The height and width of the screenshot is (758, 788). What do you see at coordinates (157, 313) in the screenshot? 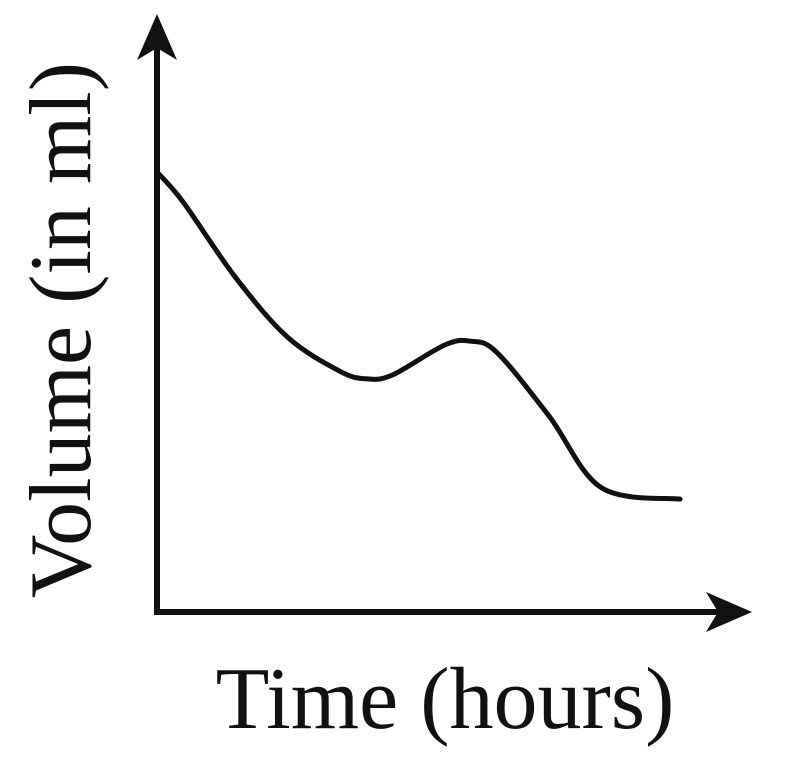
I see `y-axis` at bounding box center [157, 313].